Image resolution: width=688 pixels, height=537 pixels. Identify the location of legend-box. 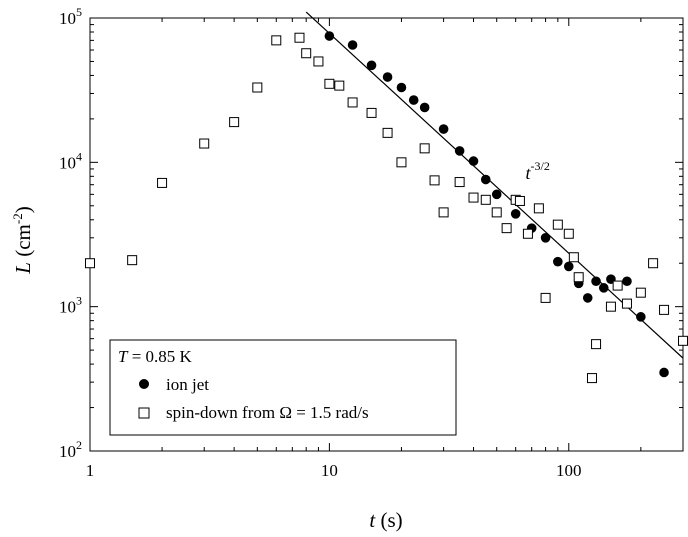
(283, 387).